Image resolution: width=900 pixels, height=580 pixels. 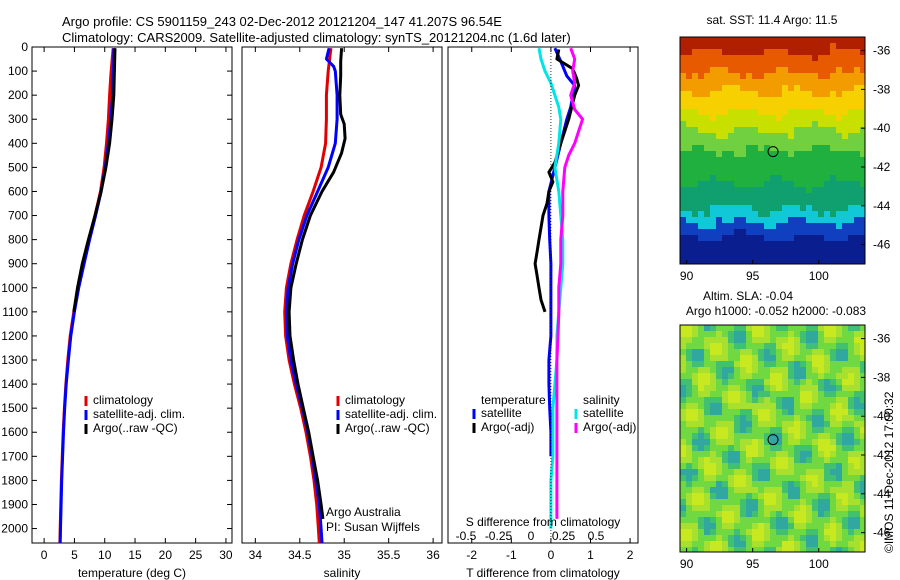 I want to click on depth-tick-label: 1000, so click(x=14, y=288).